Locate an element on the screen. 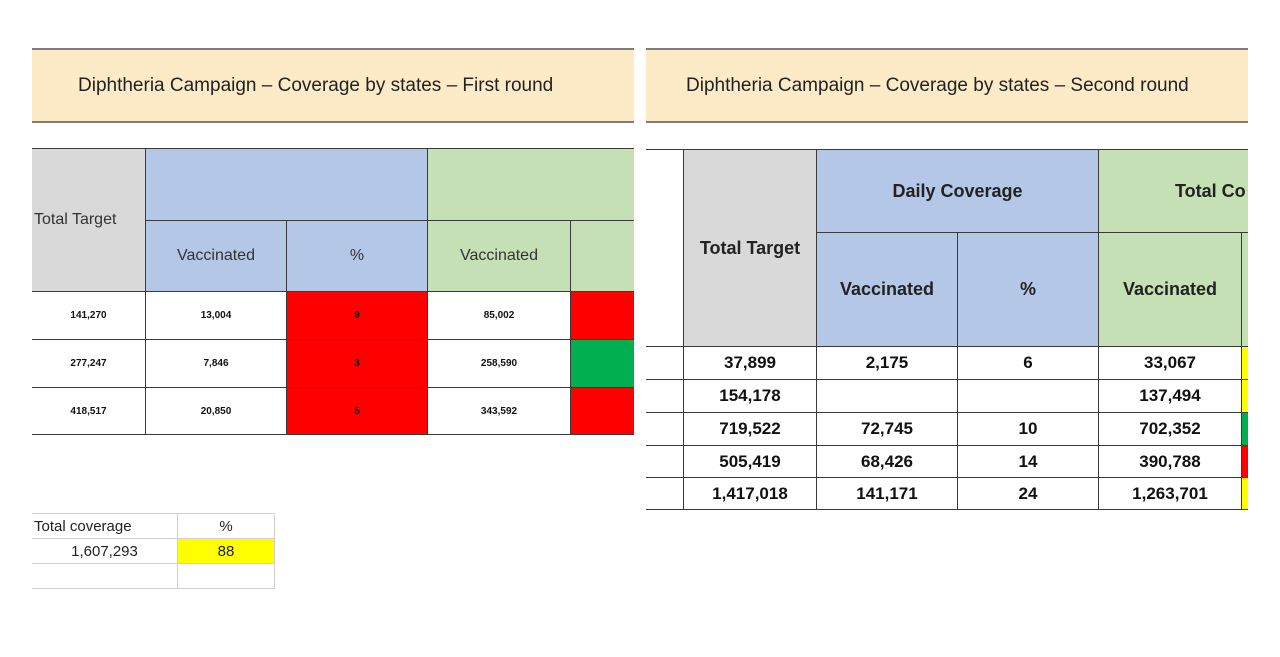 This screenshot has height=657, width=1280. table-row-2-total-vaccinated-2: 137,494 is located at coordinates (1170, 396).